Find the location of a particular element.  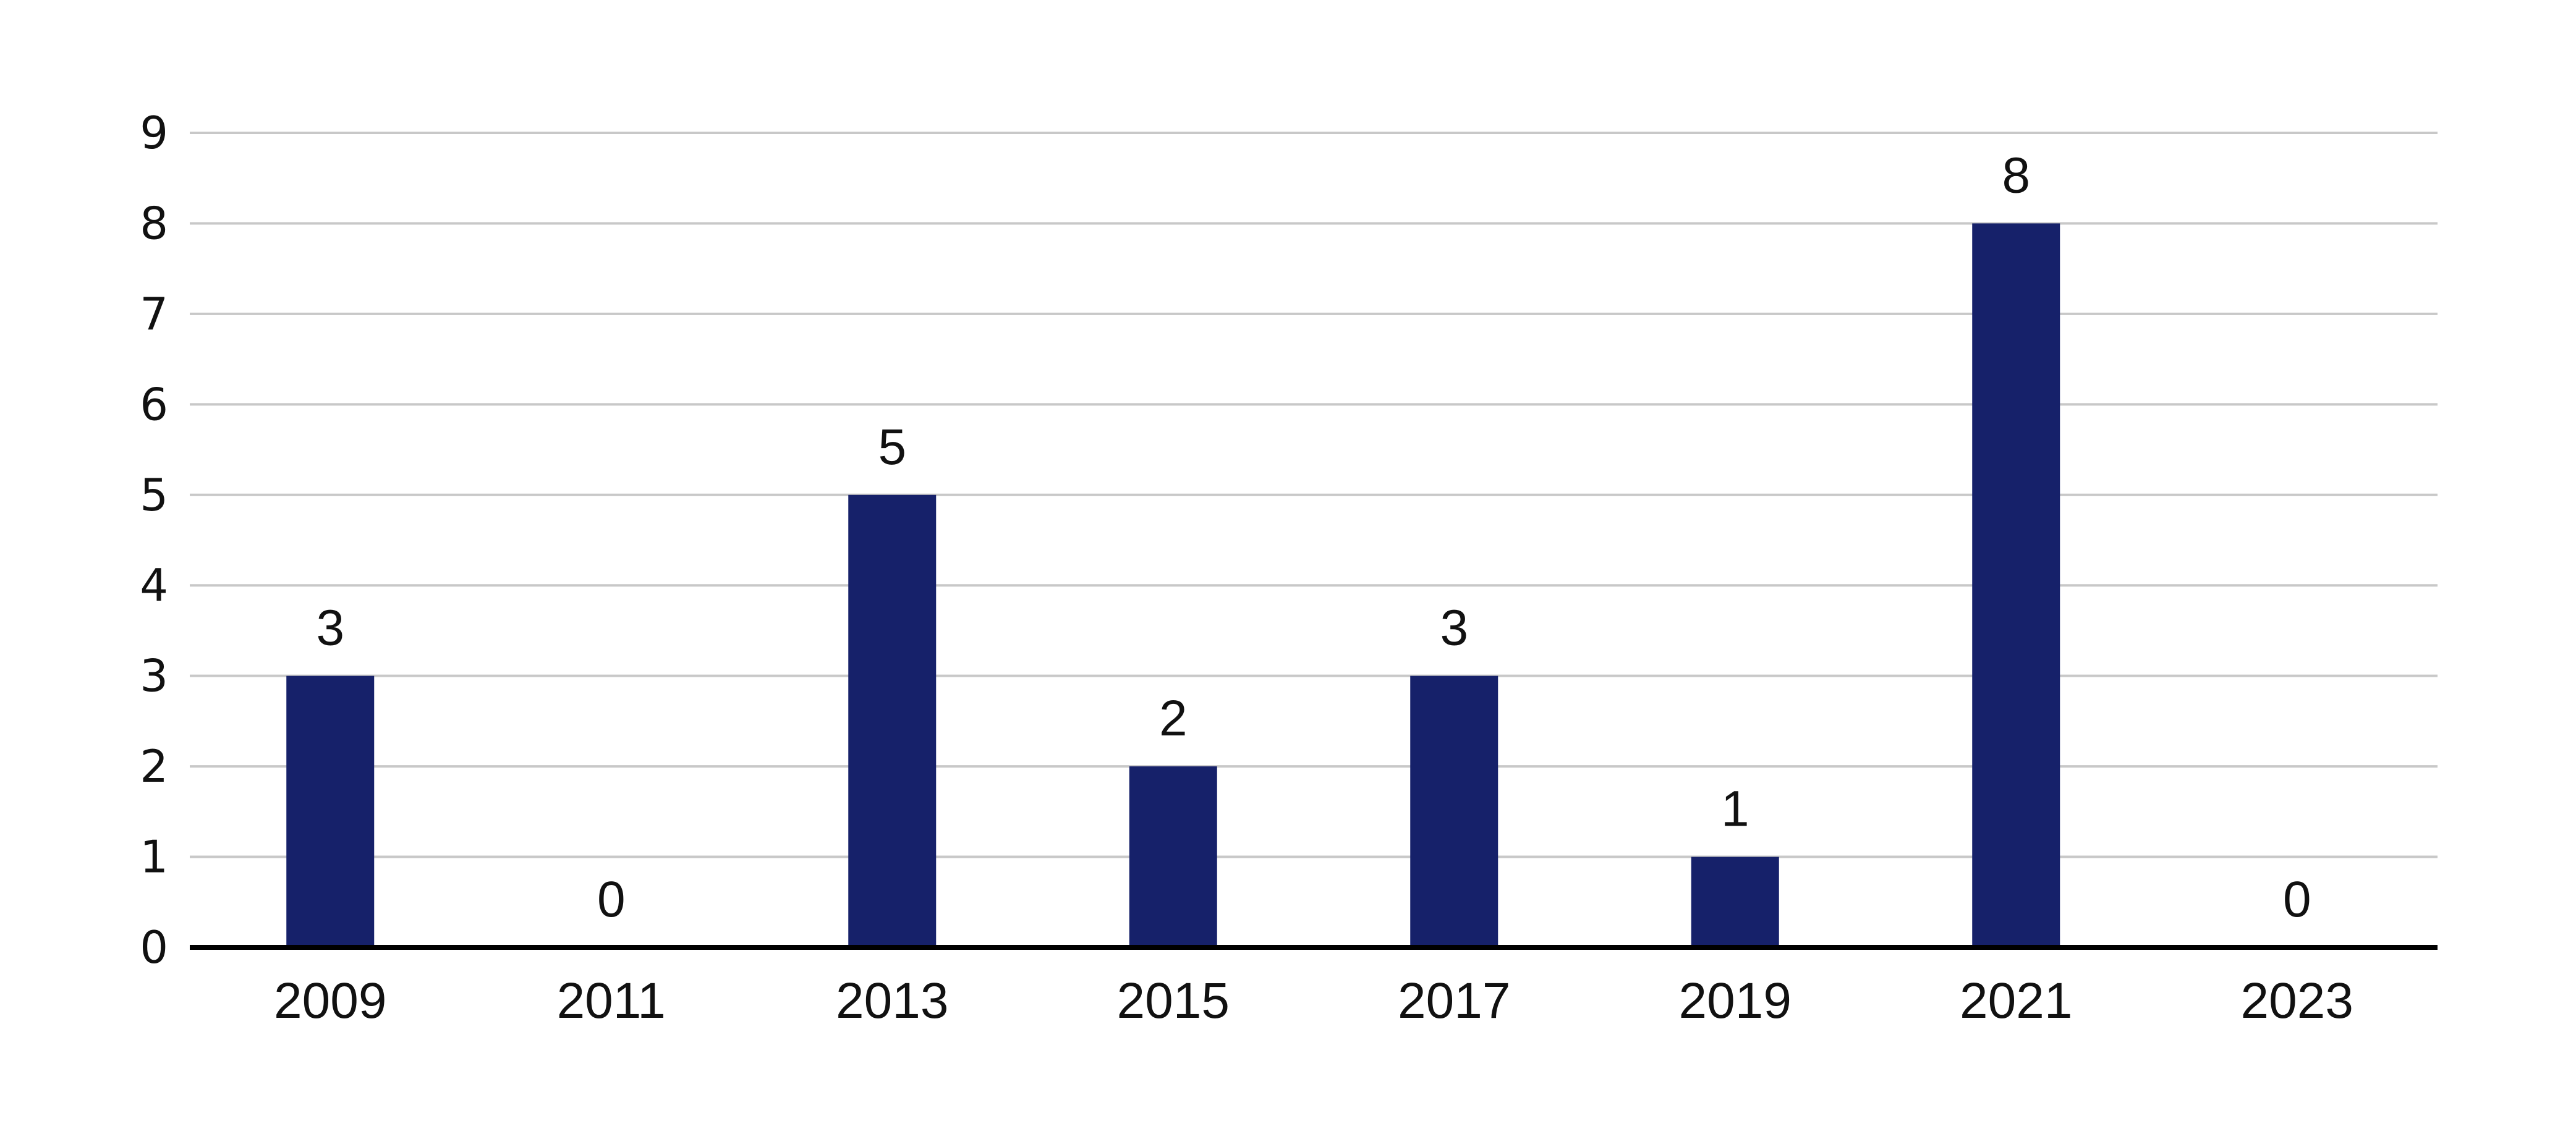

y-tick-label: 9 is located at coordinates (154, 133).